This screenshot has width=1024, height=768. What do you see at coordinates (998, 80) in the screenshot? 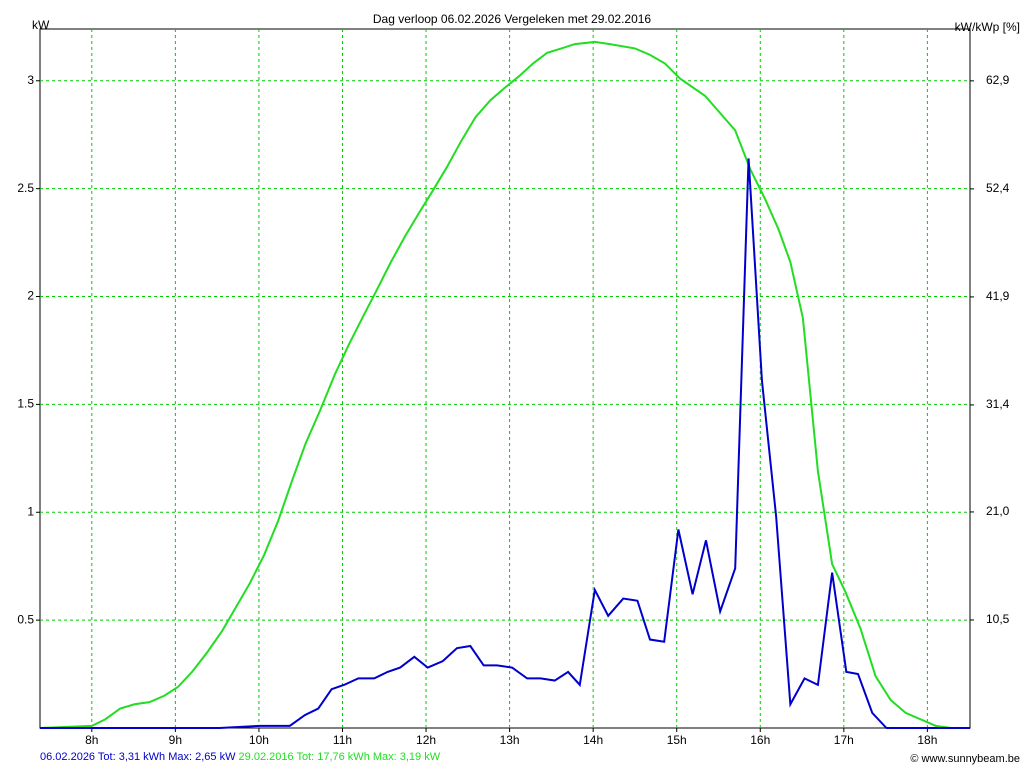
I see `y2-tick-label: 62,9` at bounding box center [998, 80].